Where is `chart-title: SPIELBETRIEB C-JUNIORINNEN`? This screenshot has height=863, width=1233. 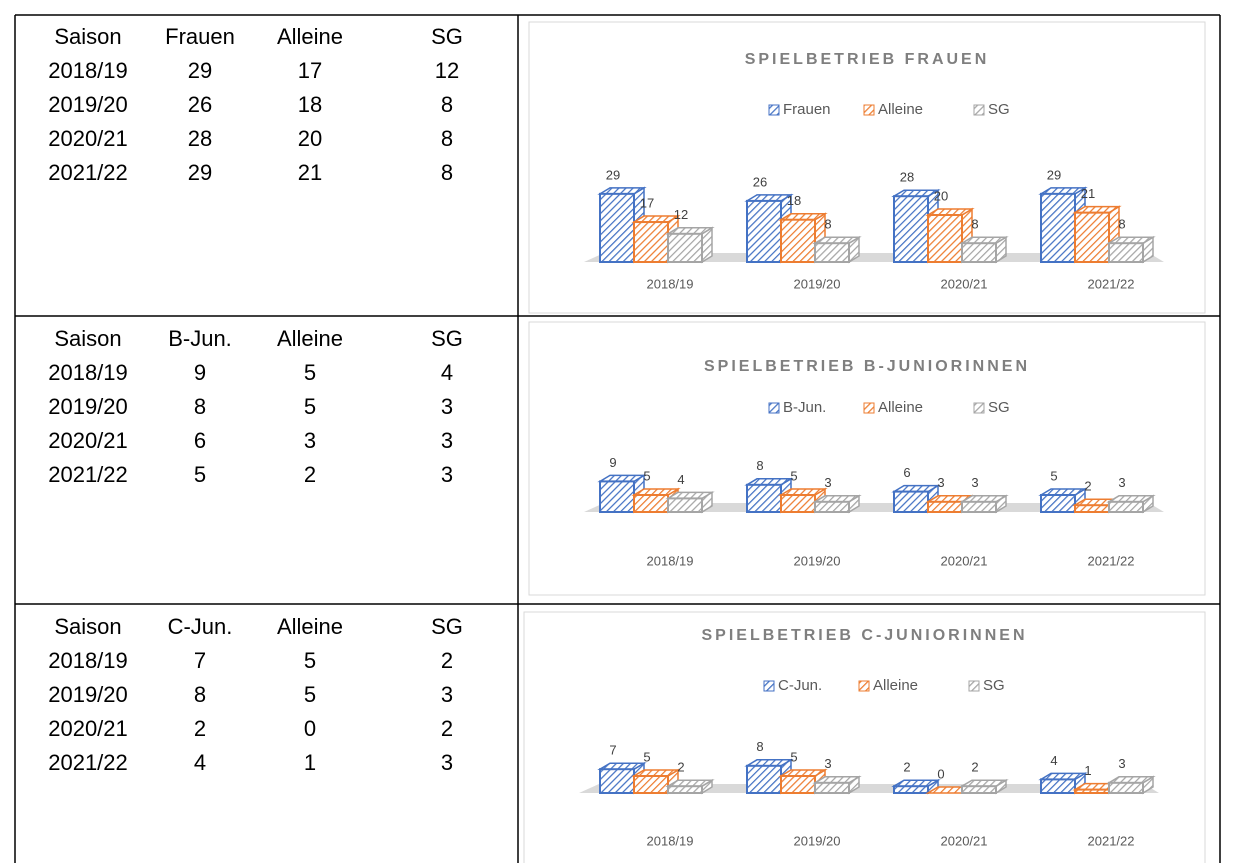
chart-title: SPIELBETRIEB C-JUNIORINNEN is located at coordinates (864, 635).